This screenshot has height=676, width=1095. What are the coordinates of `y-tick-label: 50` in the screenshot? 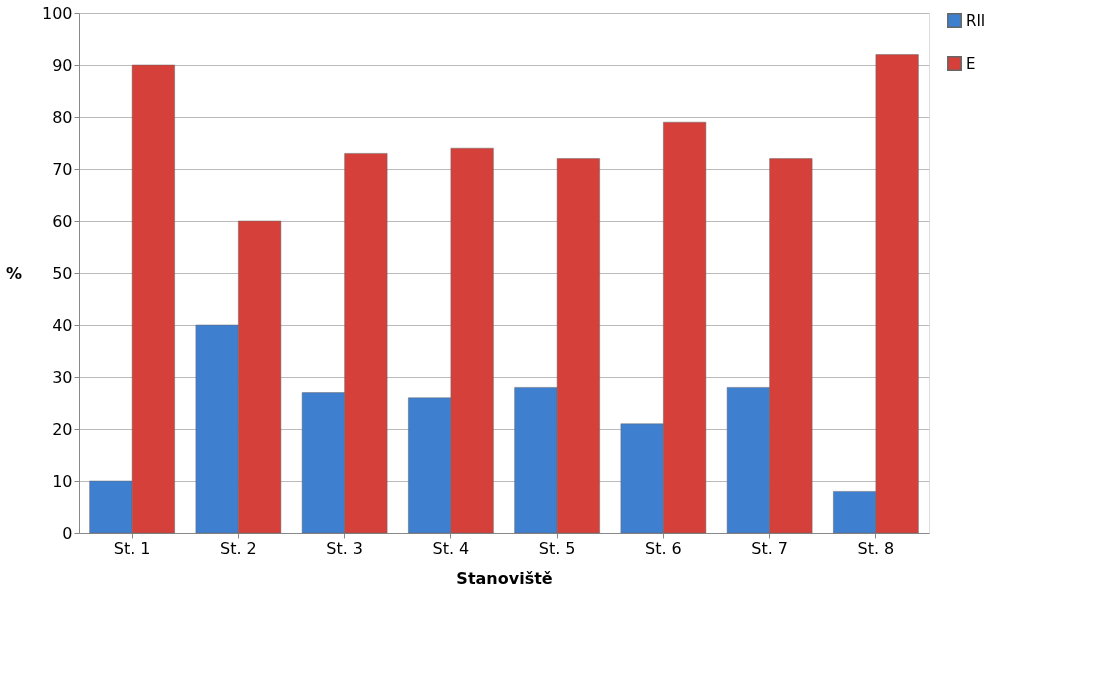 It's located at (62, 273).